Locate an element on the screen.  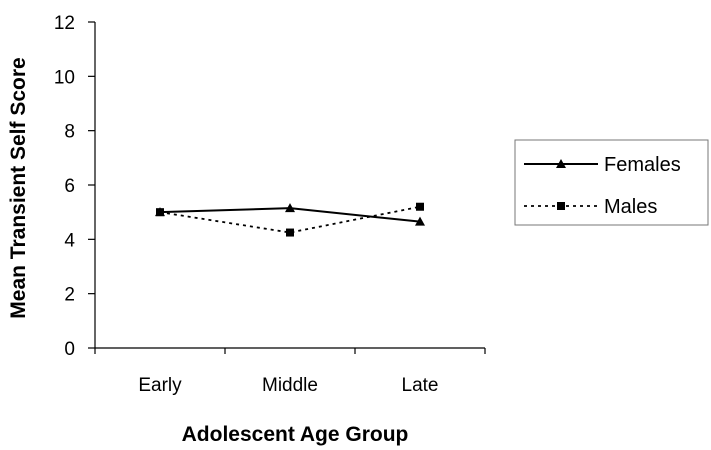
series-line-males is located at coordinates (290, 219).